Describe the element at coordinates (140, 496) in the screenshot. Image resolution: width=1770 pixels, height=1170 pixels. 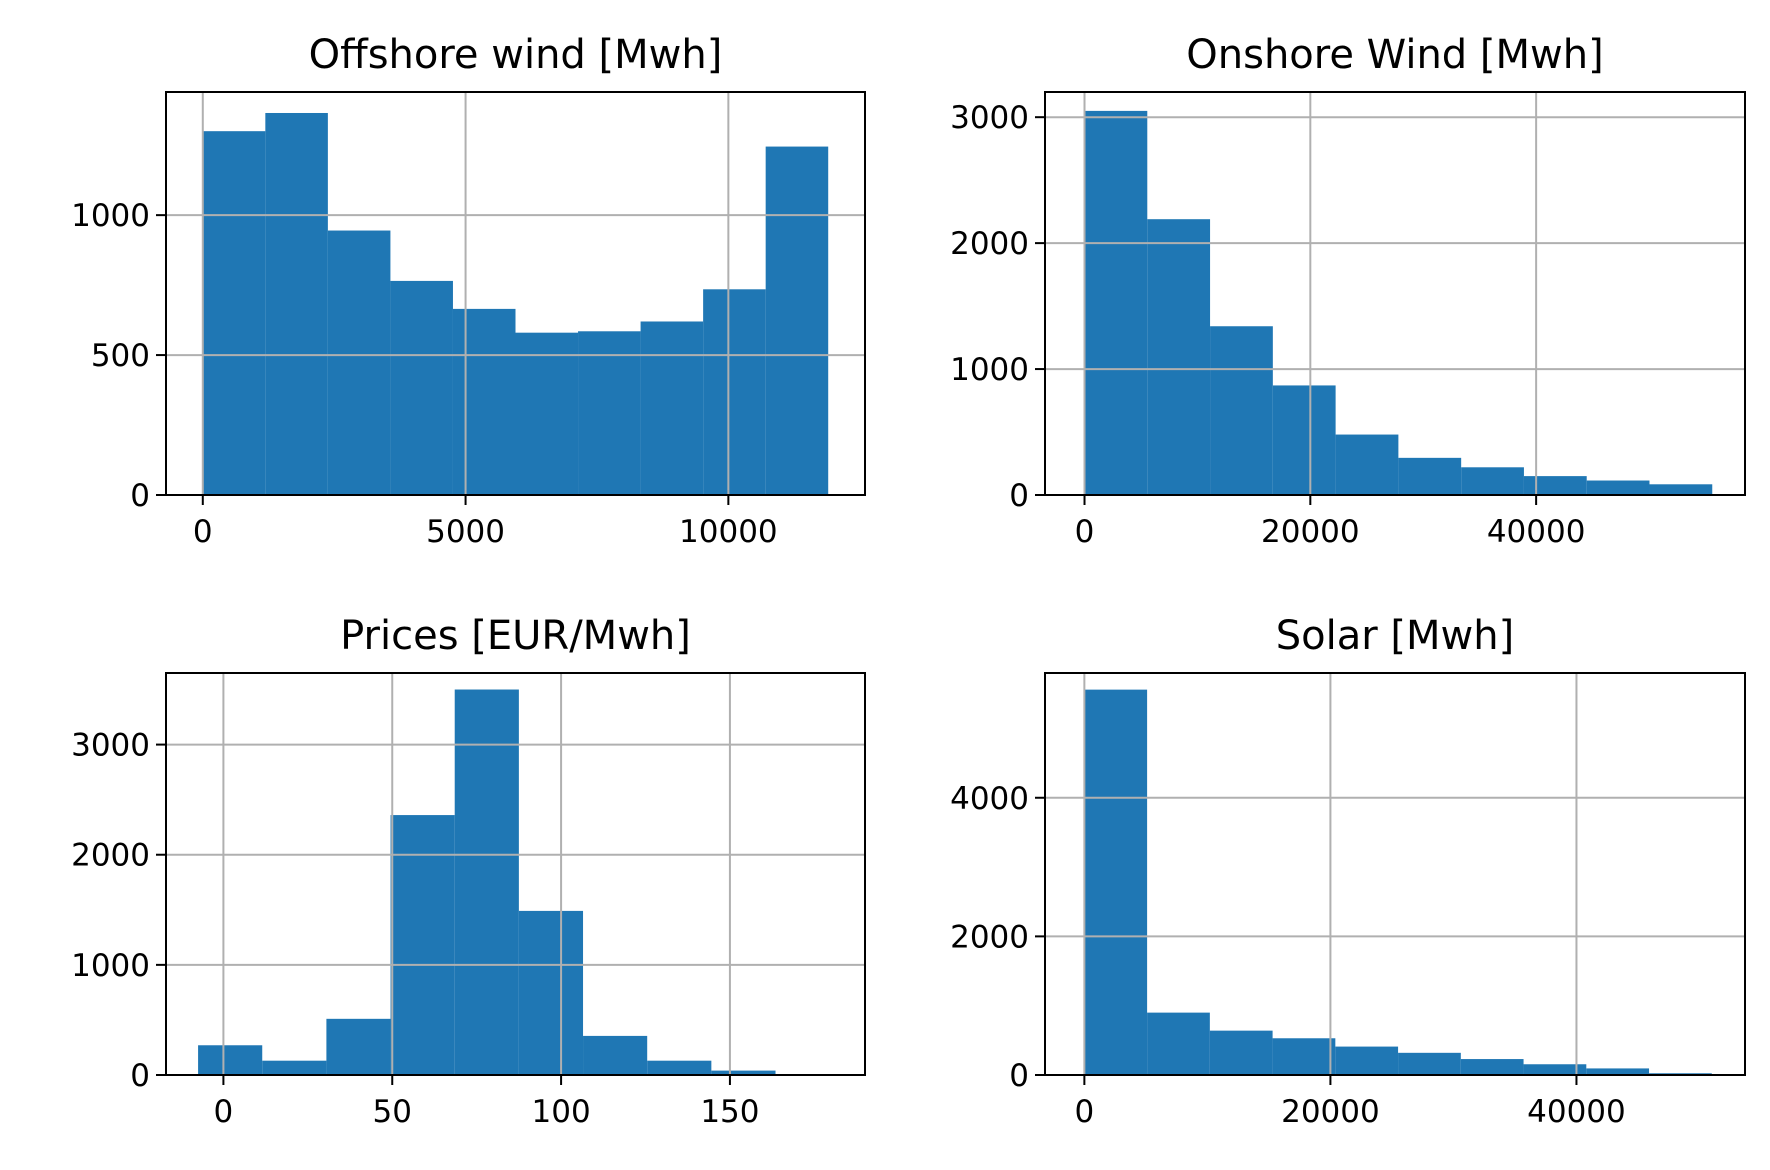
I see `offshore-wind-y-tick-label-1: 0` at that location.